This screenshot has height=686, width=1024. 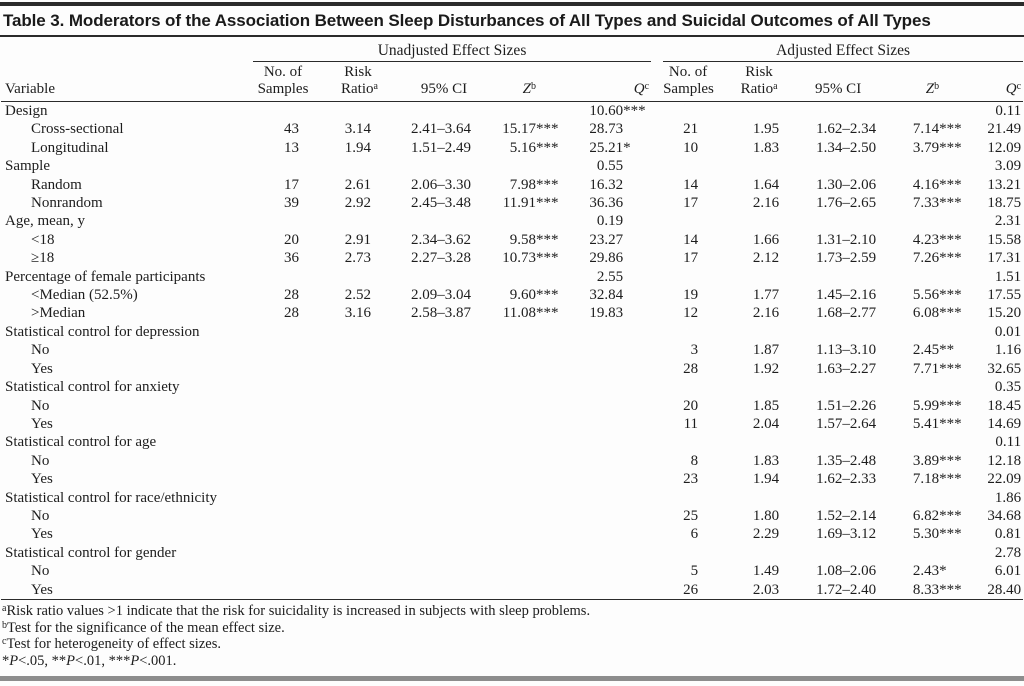 I want to click on cell-value: 3.09, so click(x=1008, y=166).